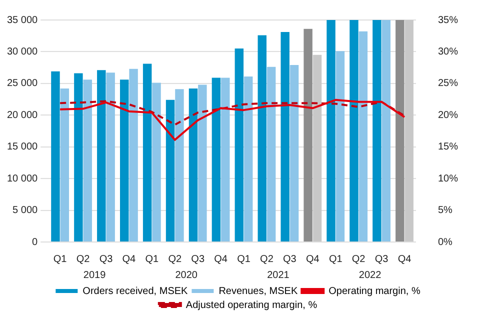 This screenshot has height=320, width=480. I want to click on y2-tick-label: 20%, so click(448, 115).